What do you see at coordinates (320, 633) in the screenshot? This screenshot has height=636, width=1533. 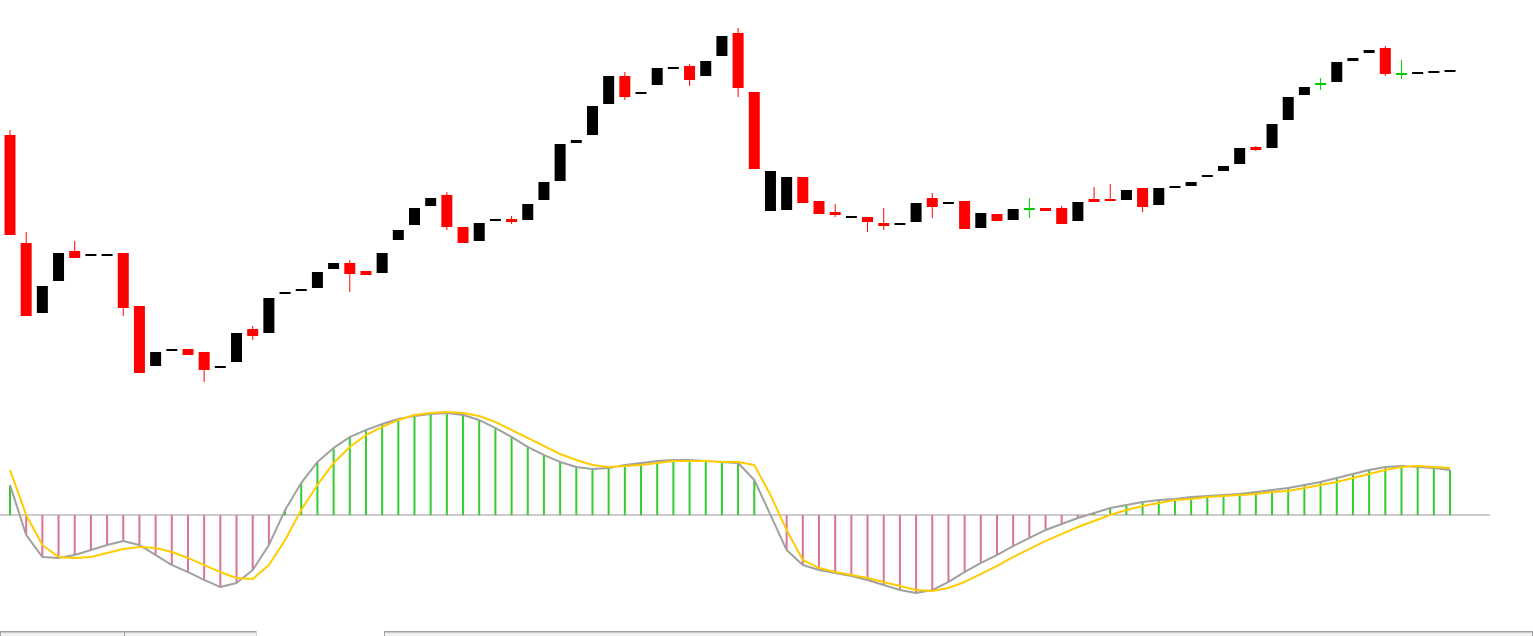 I see `active-tab` at bounding box center [320, 633].